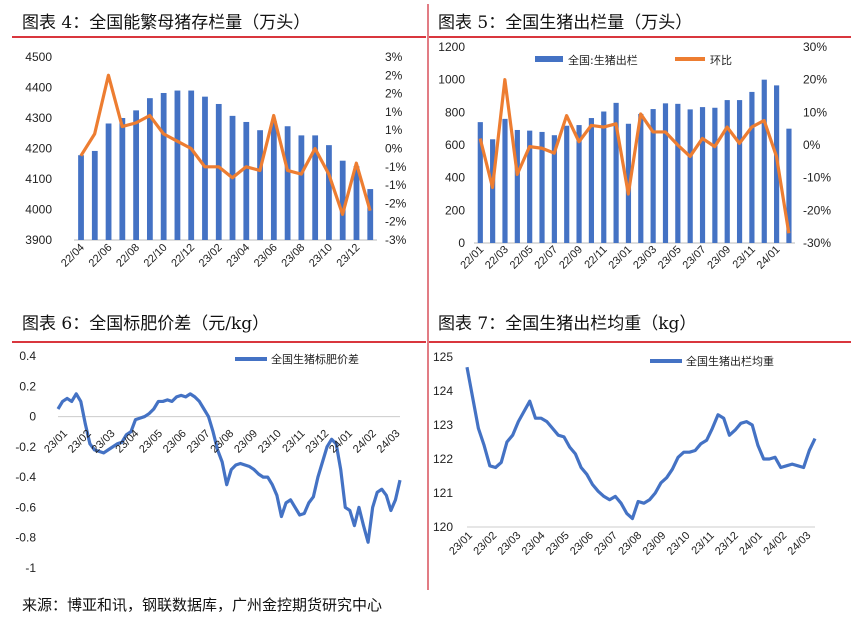 The image size is (851, 617). Describe the element at coordinates (455, 112) in the screenshot. I see `y-tick-label: 800` at that location.